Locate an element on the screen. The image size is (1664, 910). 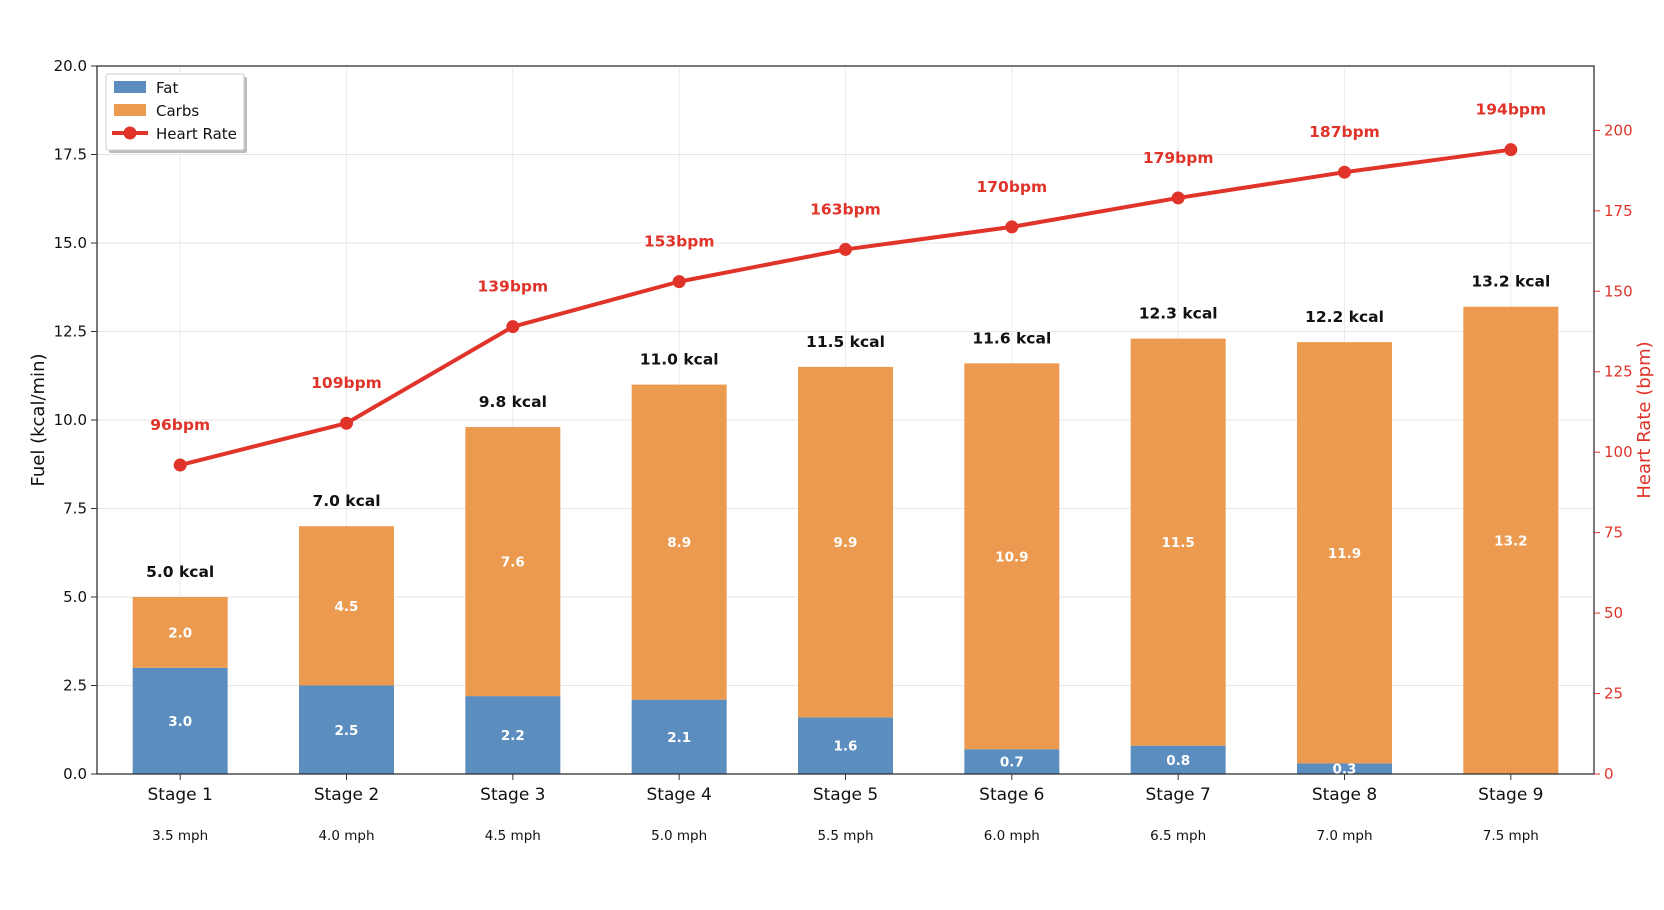
x-tick-label: Stage 1 is located at coordinates (179, 795).